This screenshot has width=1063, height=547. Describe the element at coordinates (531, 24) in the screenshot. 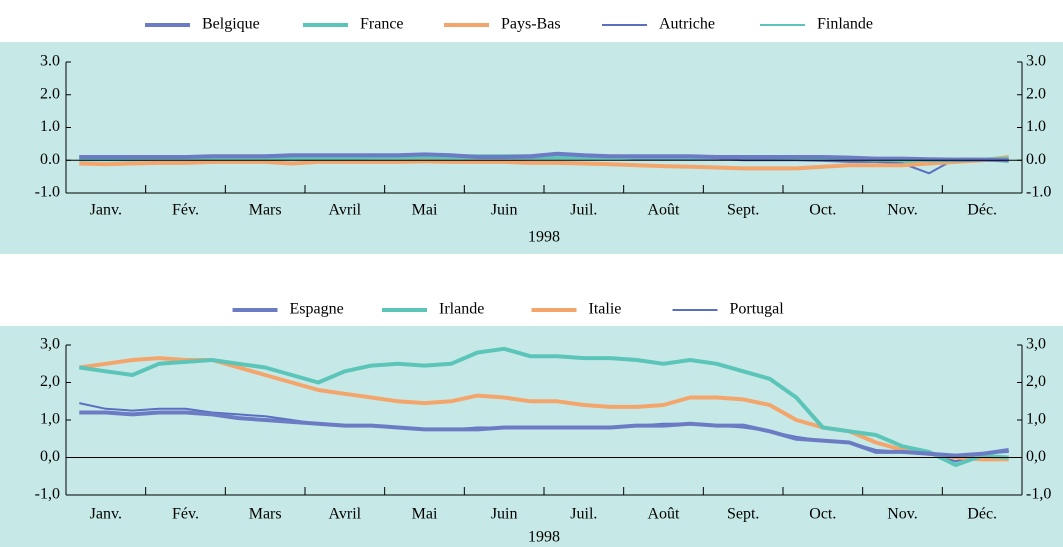

I see `legend-label: Pays-Bas` at that location.